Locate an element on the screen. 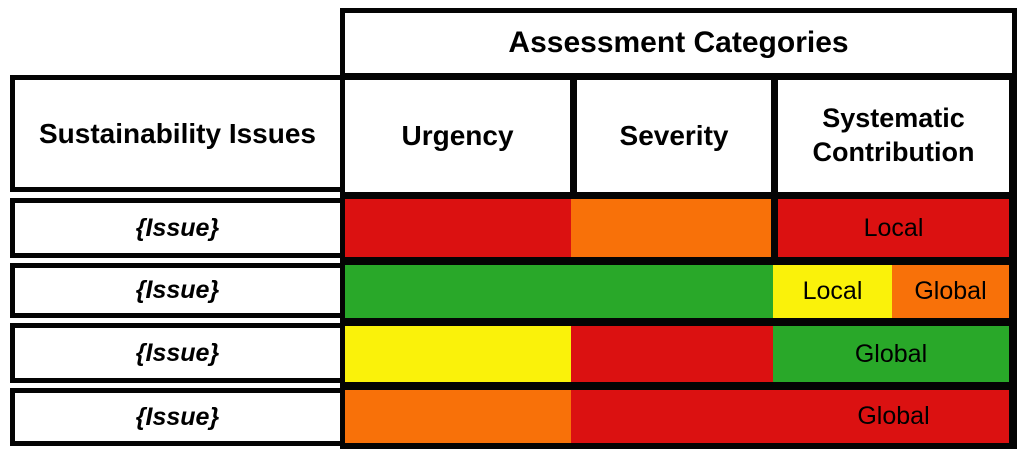 The height and width of the screenshot is (455, 1024). issue-row-1-label-box: {Issue} is located at coordinates (177, 228).